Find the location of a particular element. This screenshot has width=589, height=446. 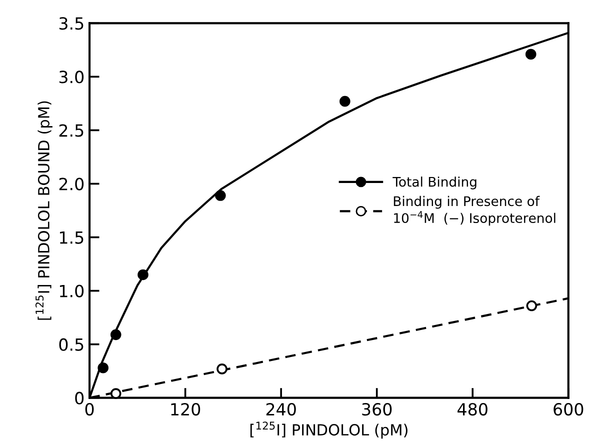

y-axis-title: [$^{125}$I] PINDOLOL BOUND (pM) is located at coordinates (43, 210).